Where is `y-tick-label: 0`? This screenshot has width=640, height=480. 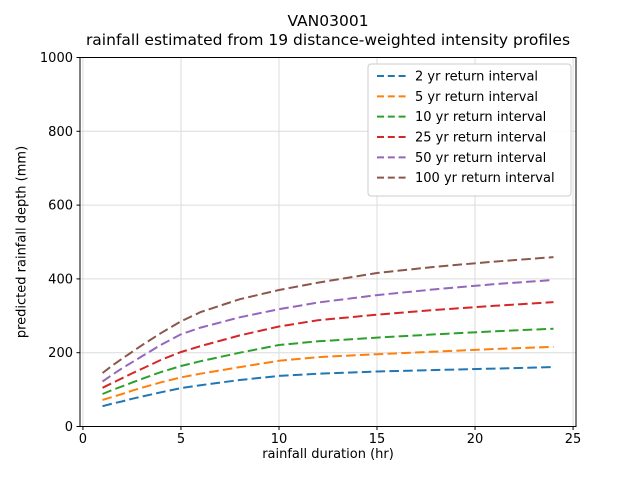
y-tick-label: 0 is located at coordinates (69, 427).